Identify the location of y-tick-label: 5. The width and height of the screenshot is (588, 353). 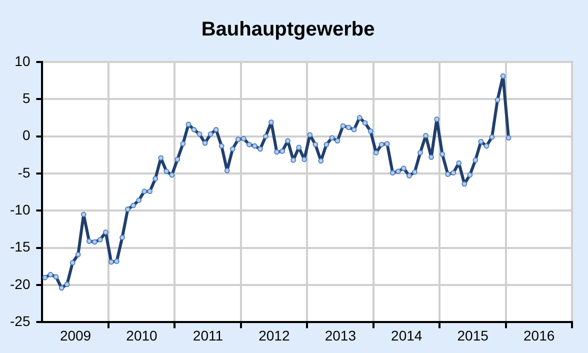
(26, 98).